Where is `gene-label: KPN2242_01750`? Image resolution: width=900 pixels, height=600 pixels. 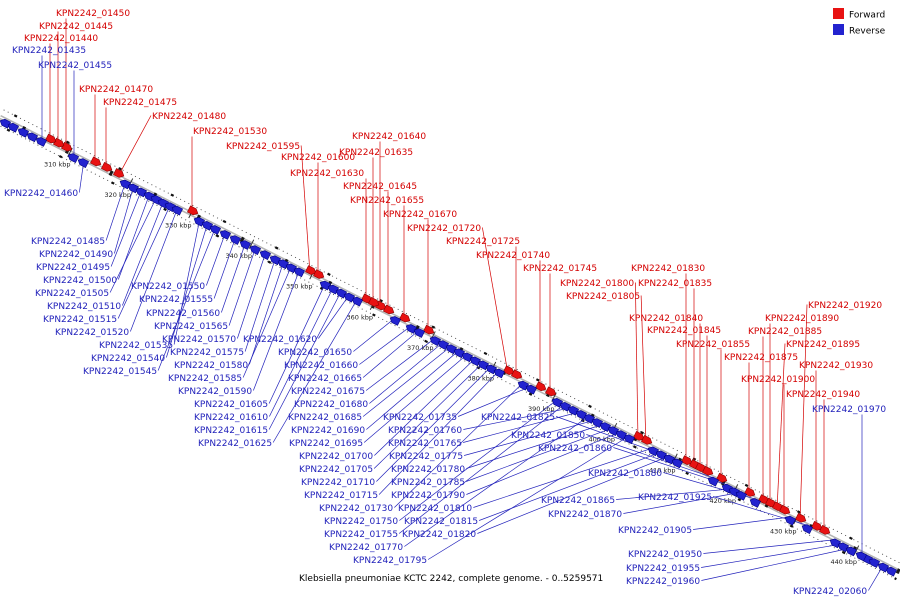
gene-label: KPN2242_01750 is located at coordinates (361, 522).